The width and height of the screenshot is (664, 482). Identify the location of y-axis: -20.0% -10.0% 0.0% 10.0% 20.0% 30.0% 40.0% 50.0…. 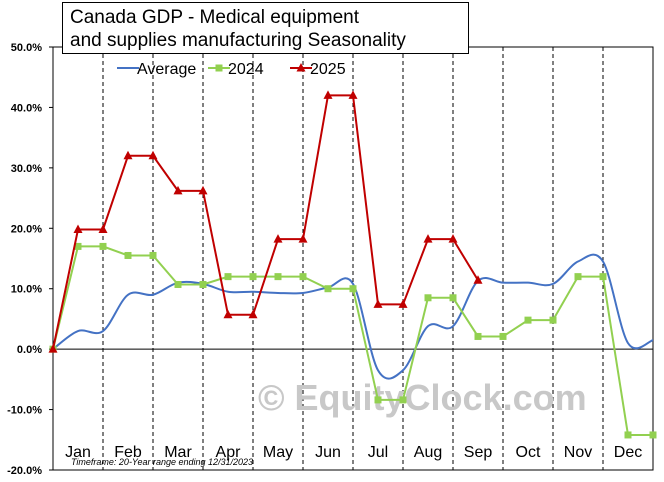
(30, 259).